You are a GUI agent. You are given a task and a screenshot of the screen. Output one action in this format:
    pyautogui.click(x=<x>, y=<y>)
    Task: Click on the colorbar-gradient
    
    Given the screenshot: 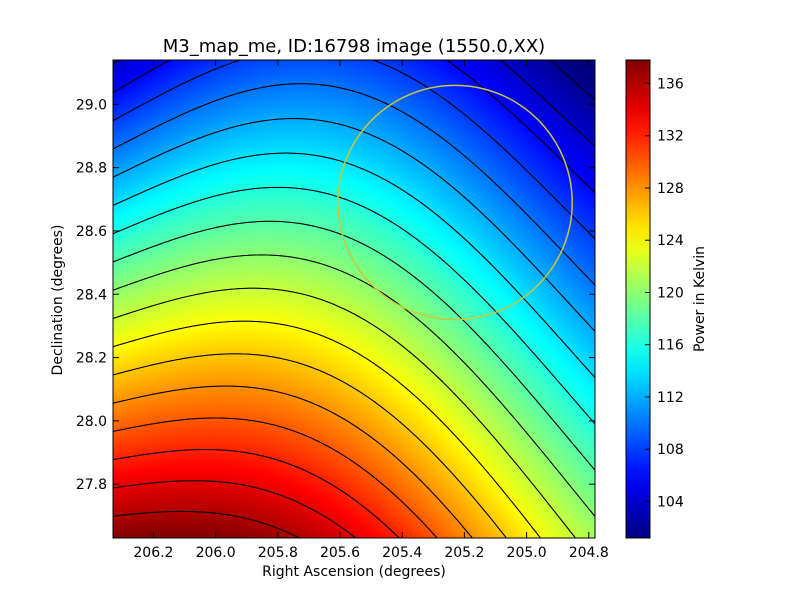 What is the action you would take?
    pyautogui.click(x=638, y=299)
    